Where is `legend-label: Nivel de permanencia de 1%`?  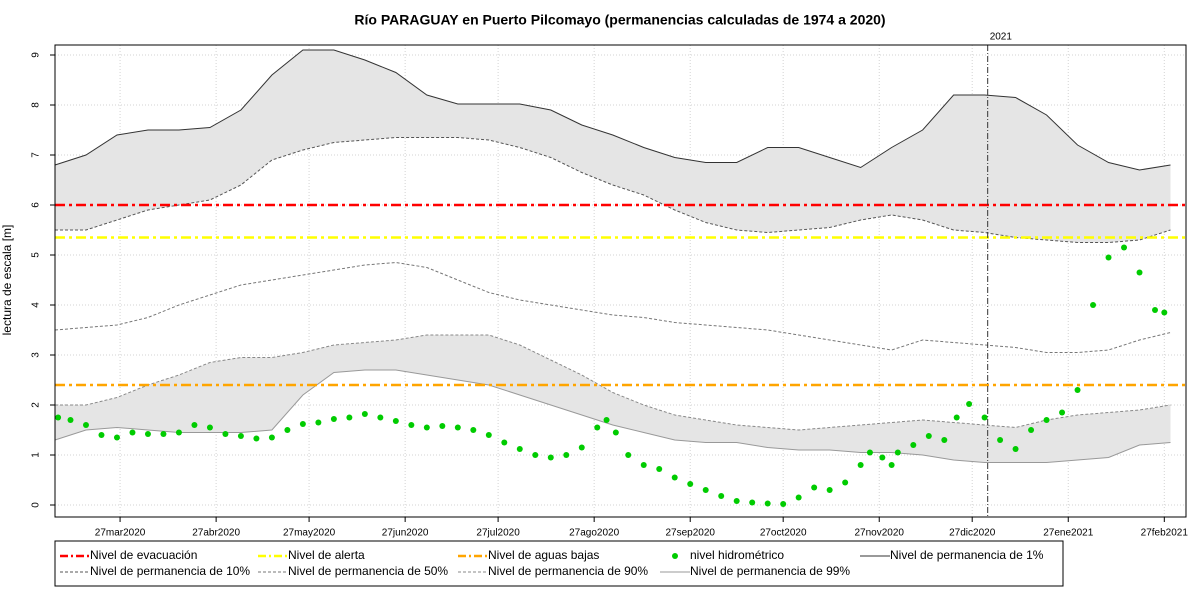
legend-label: Nivel de permanencia de 1% is located at coordinates (967, 555).